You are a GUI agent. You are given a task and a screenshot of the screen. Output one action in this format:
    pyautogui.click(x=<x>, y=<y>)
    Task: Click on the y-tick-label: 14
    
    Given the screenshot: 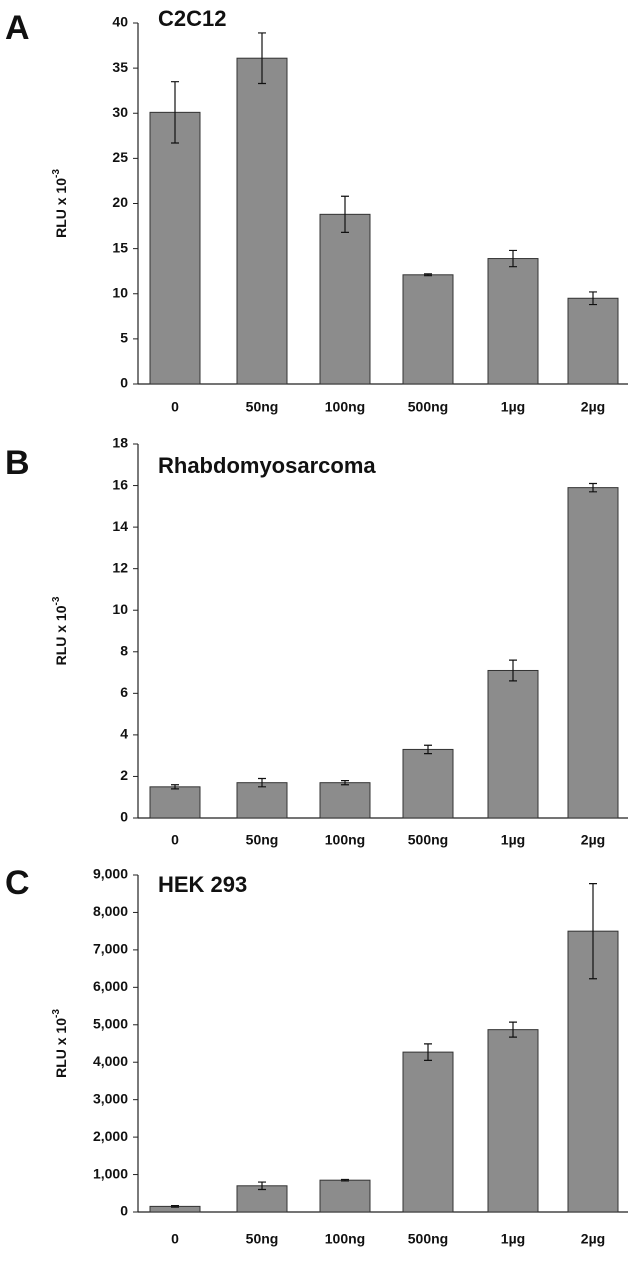 What is the action you would take?
    pyautogui.click(x=120, y=526)
    